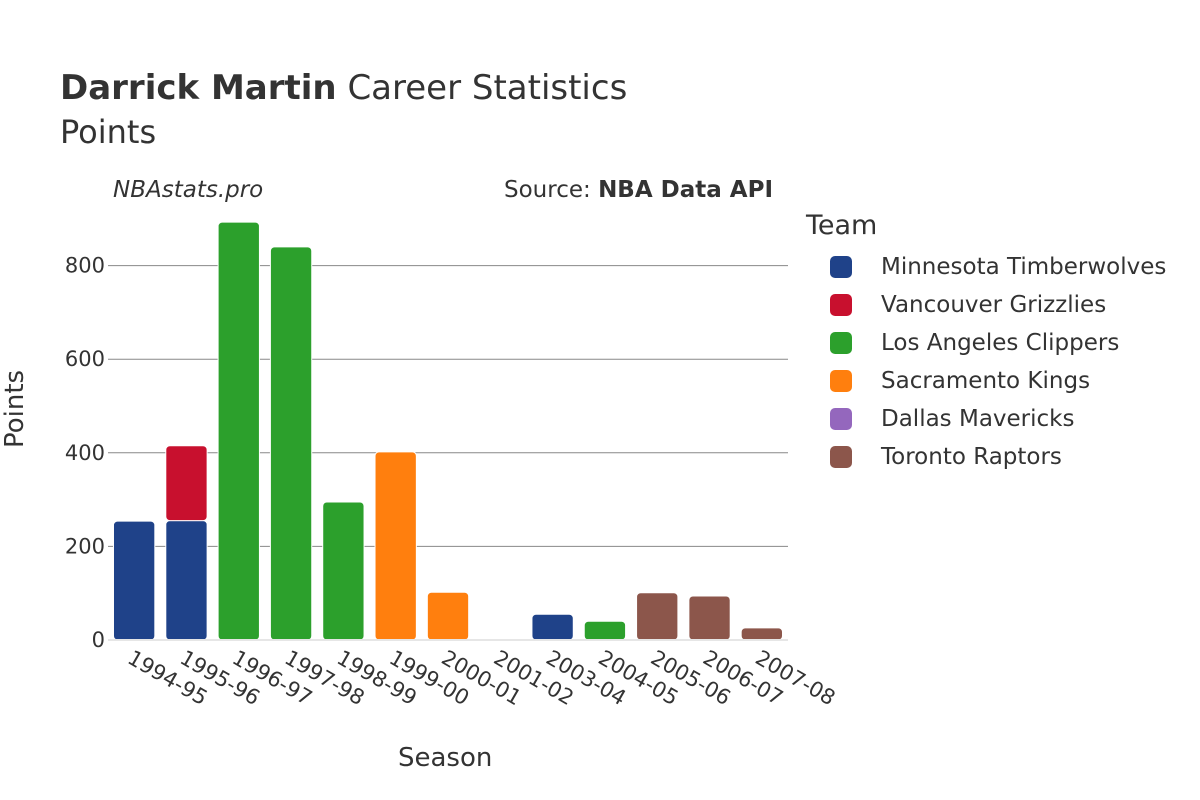 This screenshot has height=800, width=1200. Describe the element at coordinates (685, 190) in the screenshot. I see `source-name: NBA Data API` at that location.